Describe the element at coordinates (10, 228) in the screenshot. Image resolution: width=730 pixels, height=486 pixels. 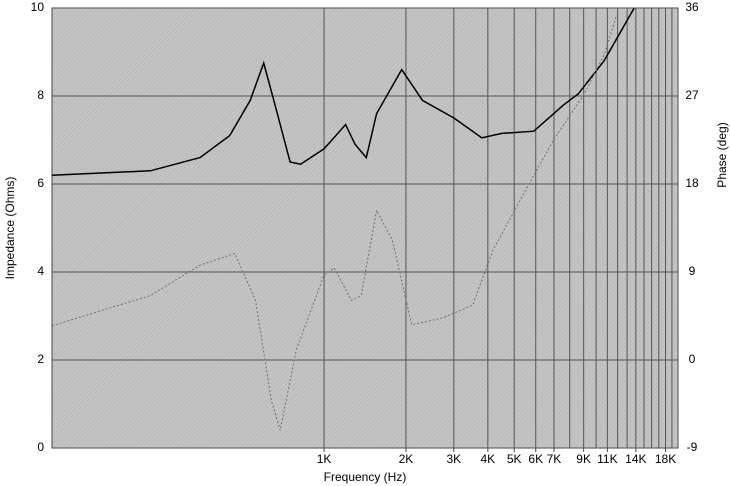
I see `y-axis-title: Impedance (Ohms)` at that location.